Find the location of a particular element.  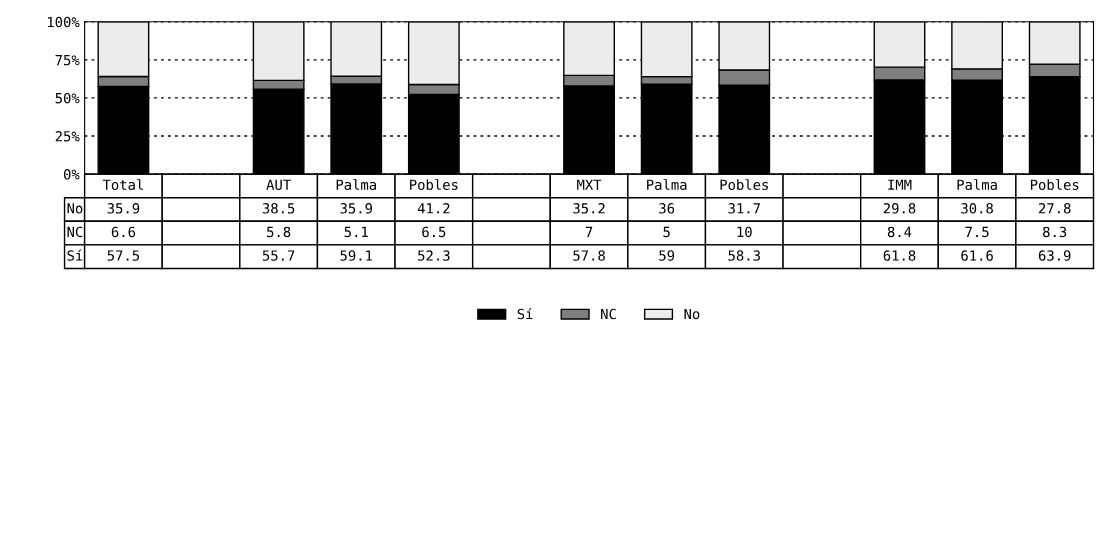

data-label: 5 is located at coordinates (666, 232).